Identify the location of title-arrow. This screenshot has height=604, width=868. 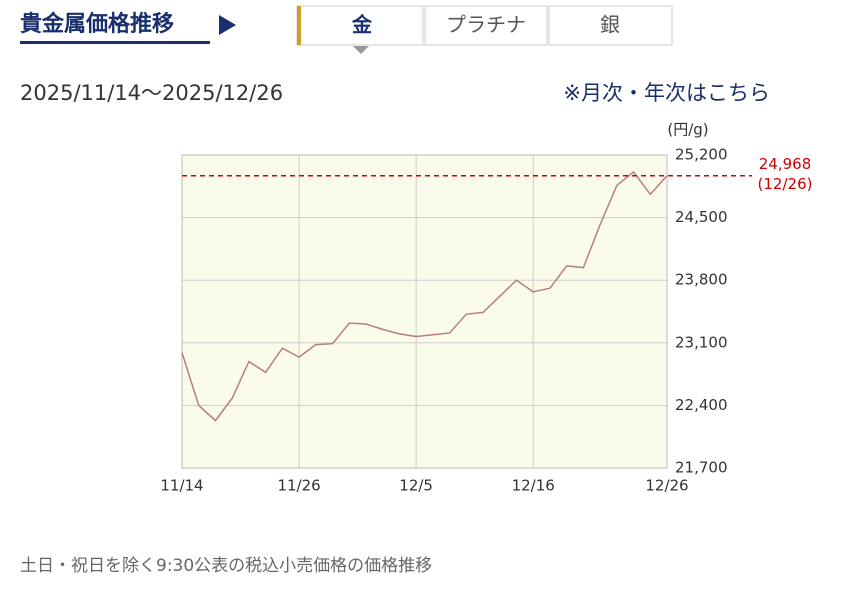
(227, 25).